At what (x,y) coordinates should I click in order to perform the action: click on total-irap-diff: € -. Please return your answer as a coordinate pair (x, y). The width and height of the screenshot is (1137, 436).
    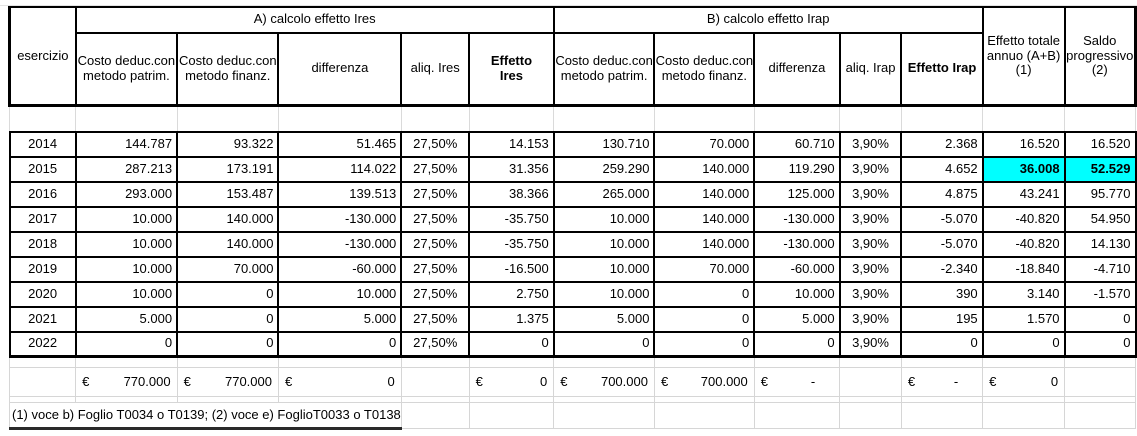
    Looking at the image, I should click on (797, 382).